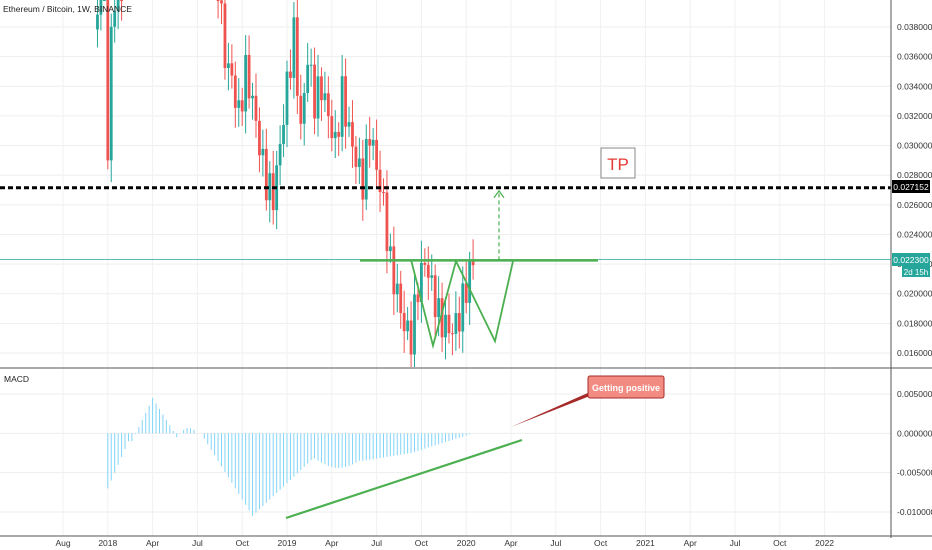 Image resolution: width=932 pixels, height=550 pixels. I want to click on double-bottom-pattern, so click(462, 304).